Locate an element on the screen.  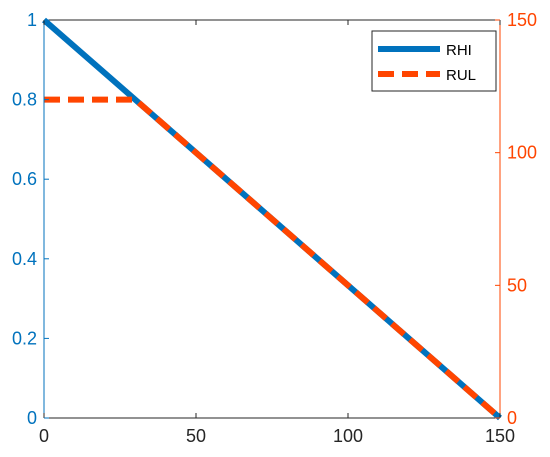
y-right-tick-label: 150 is located at coordinates (522, 20).